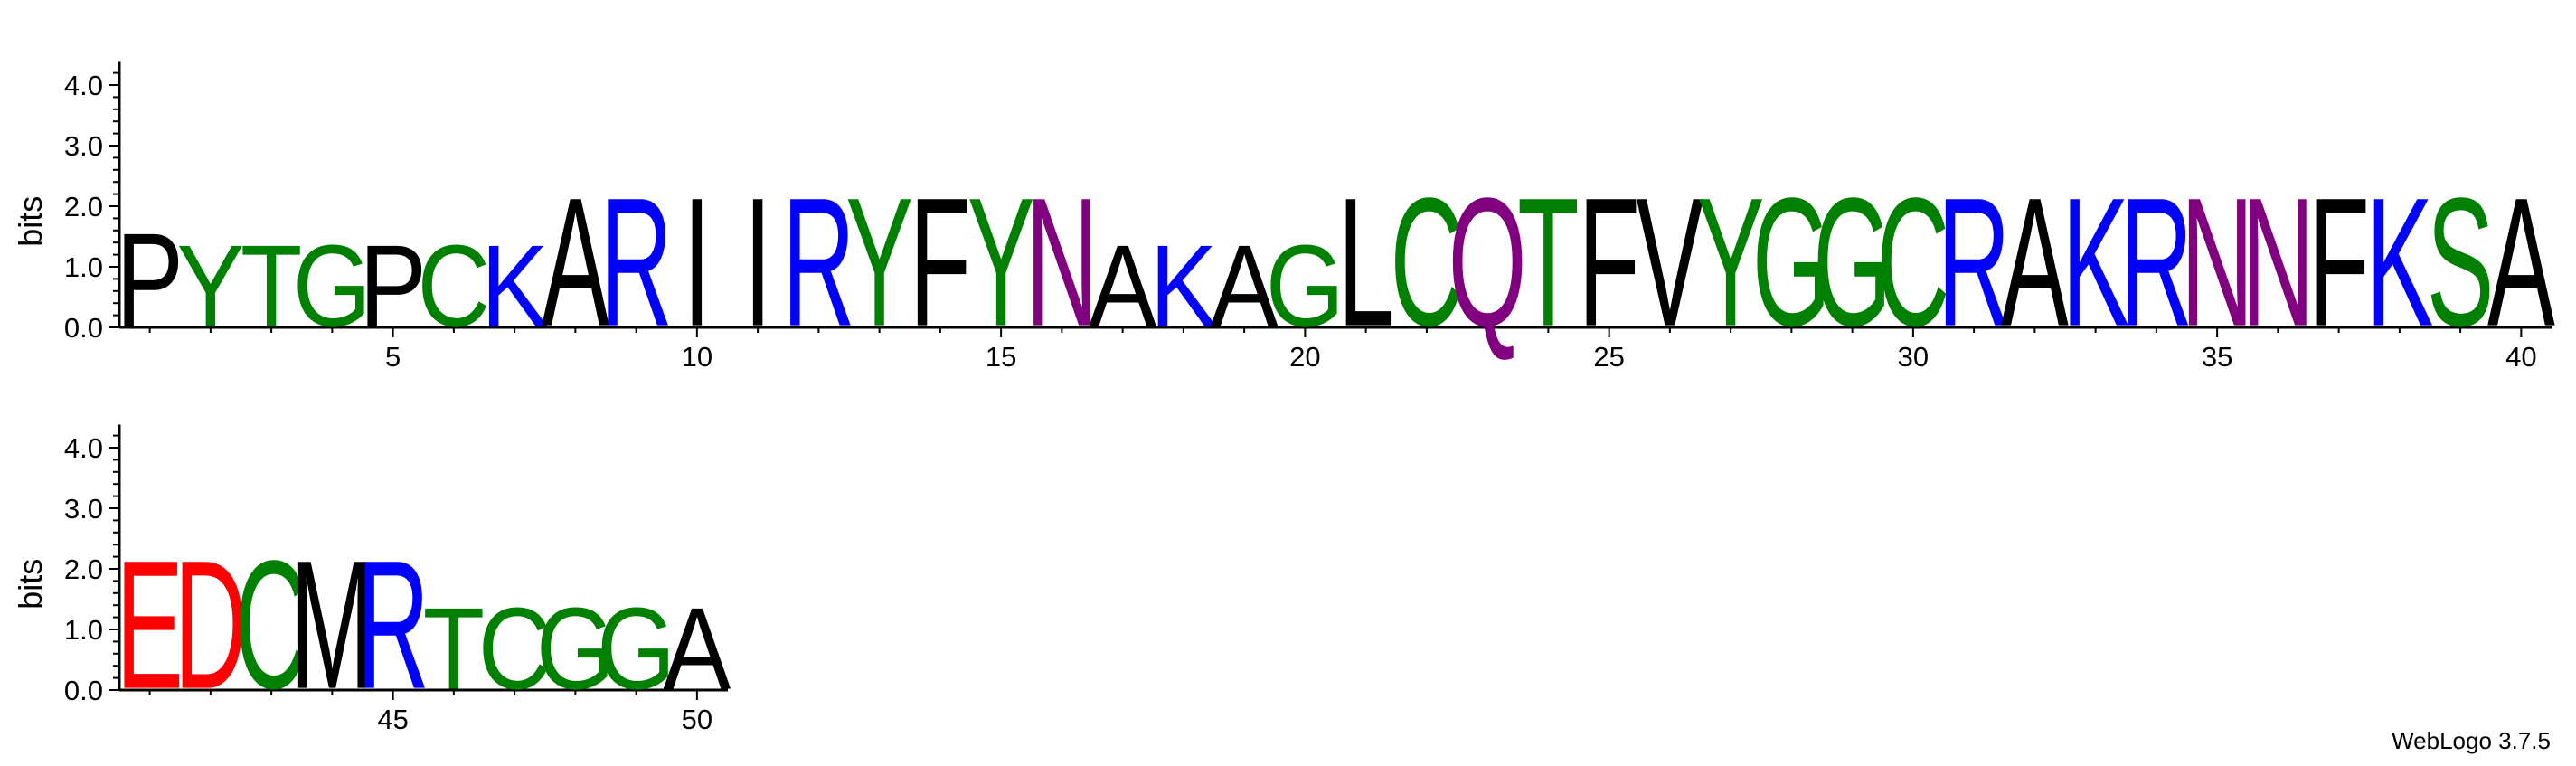  Describe the element at coordinates (697, 357) in the screenshot. I see `x-tick-label: 10` at that location.